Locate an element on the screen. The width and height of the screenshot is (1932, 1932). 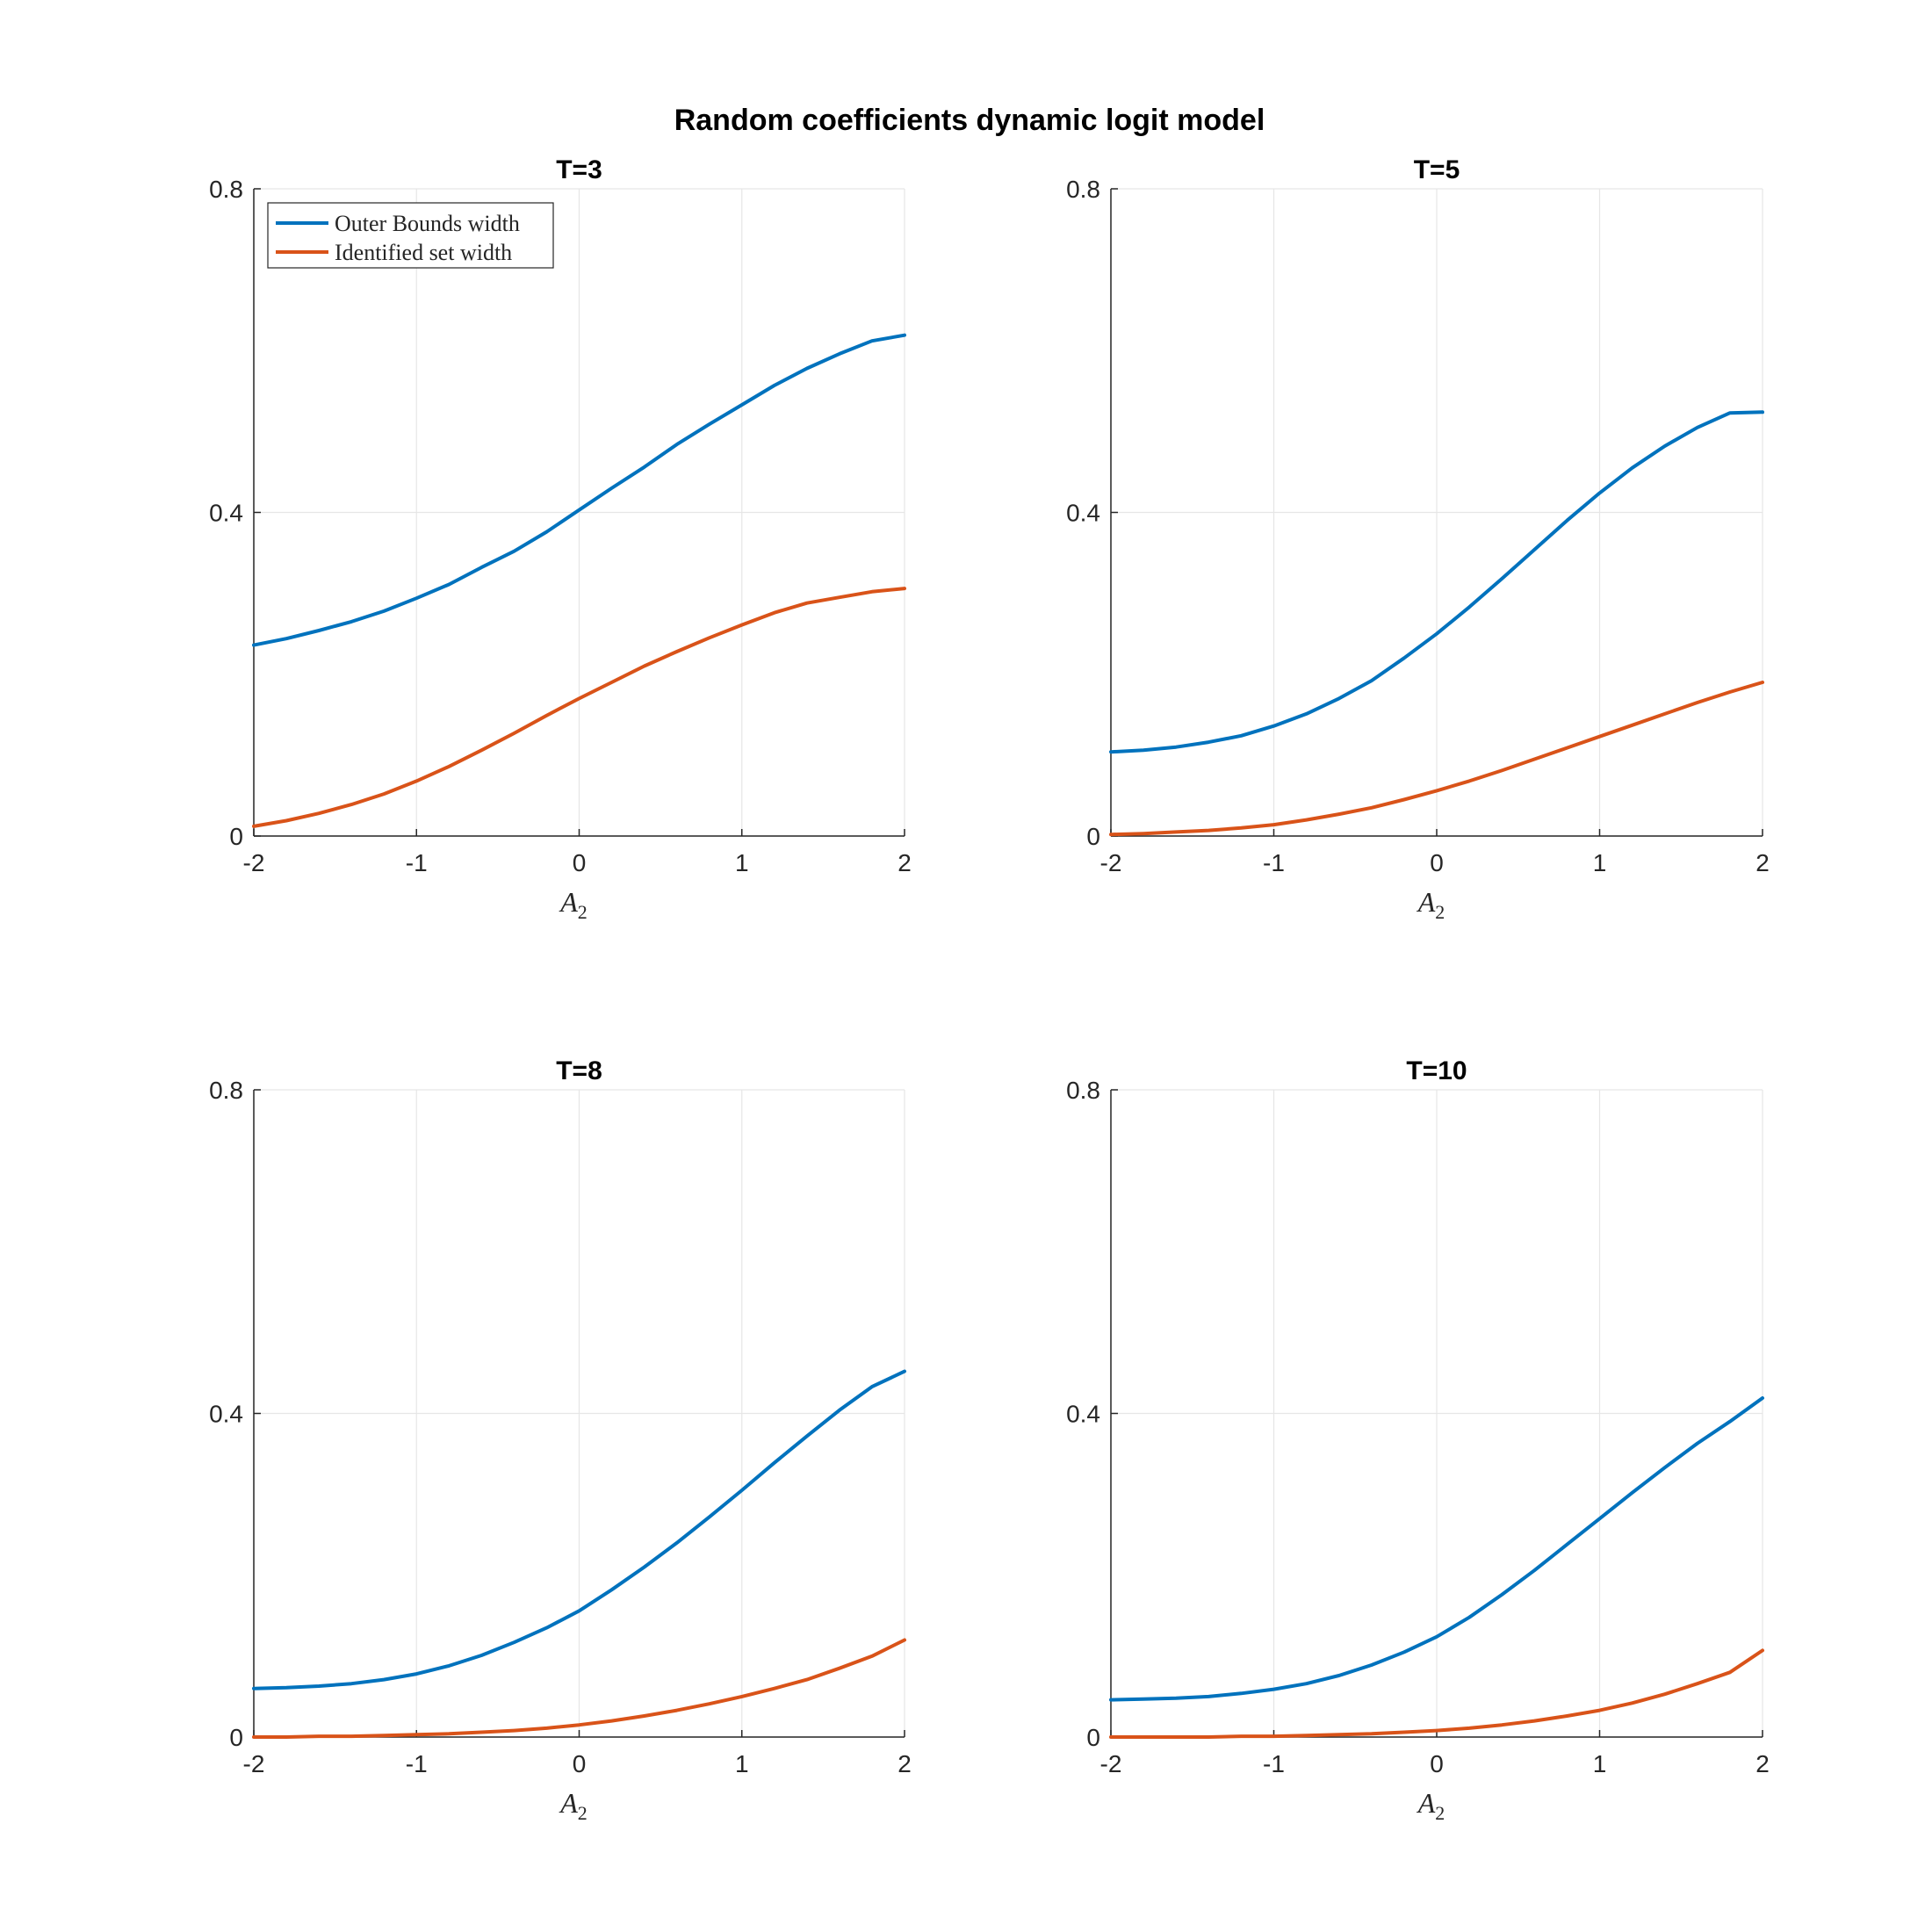
subplot-2: -2 -1 0 1 200.40.8T=5A2 is located at coordinates (1418, 539).